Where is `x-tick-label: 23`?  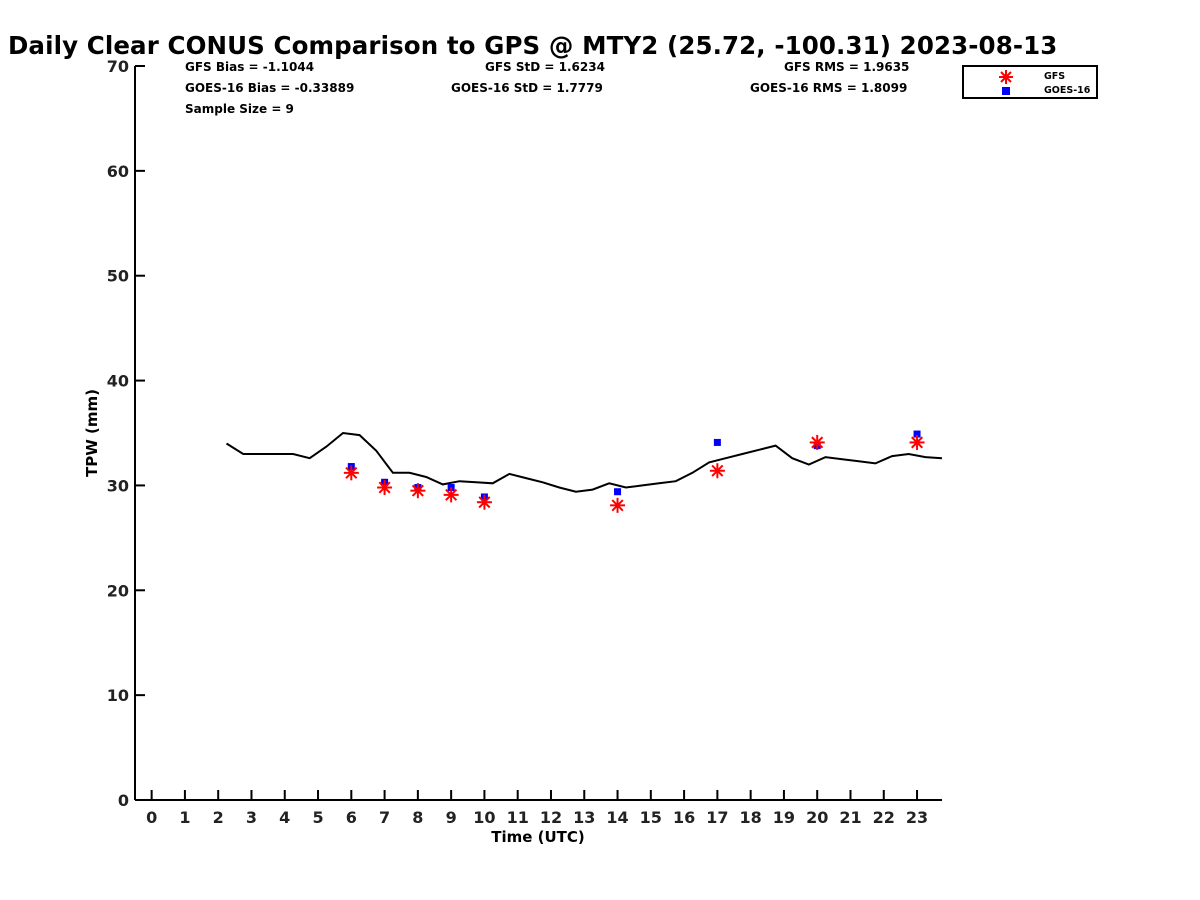
x-tick-label: 23 is located at coordinates (917, 817).